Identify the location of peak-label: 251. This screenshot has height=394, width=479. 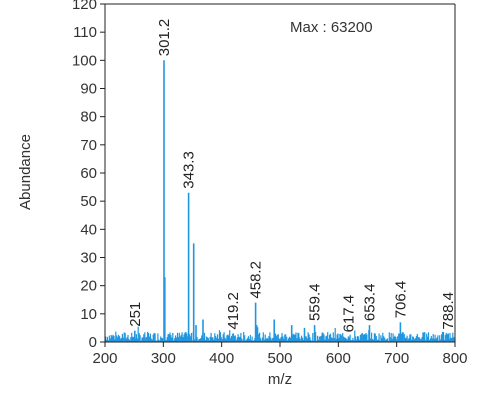
(135, 314).